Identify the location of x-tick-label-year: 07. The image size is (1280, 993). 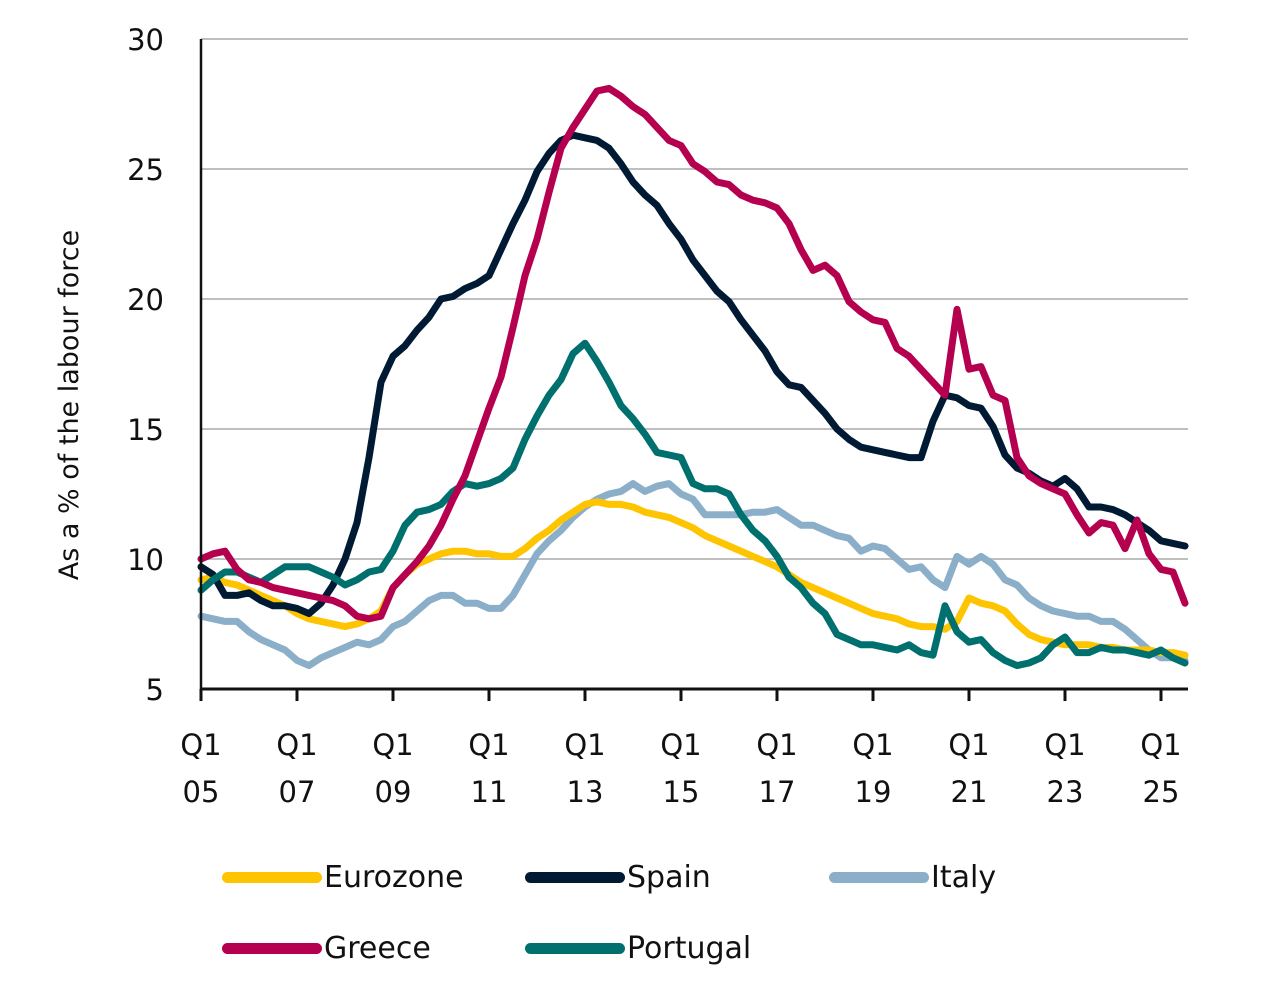
(297, 792).